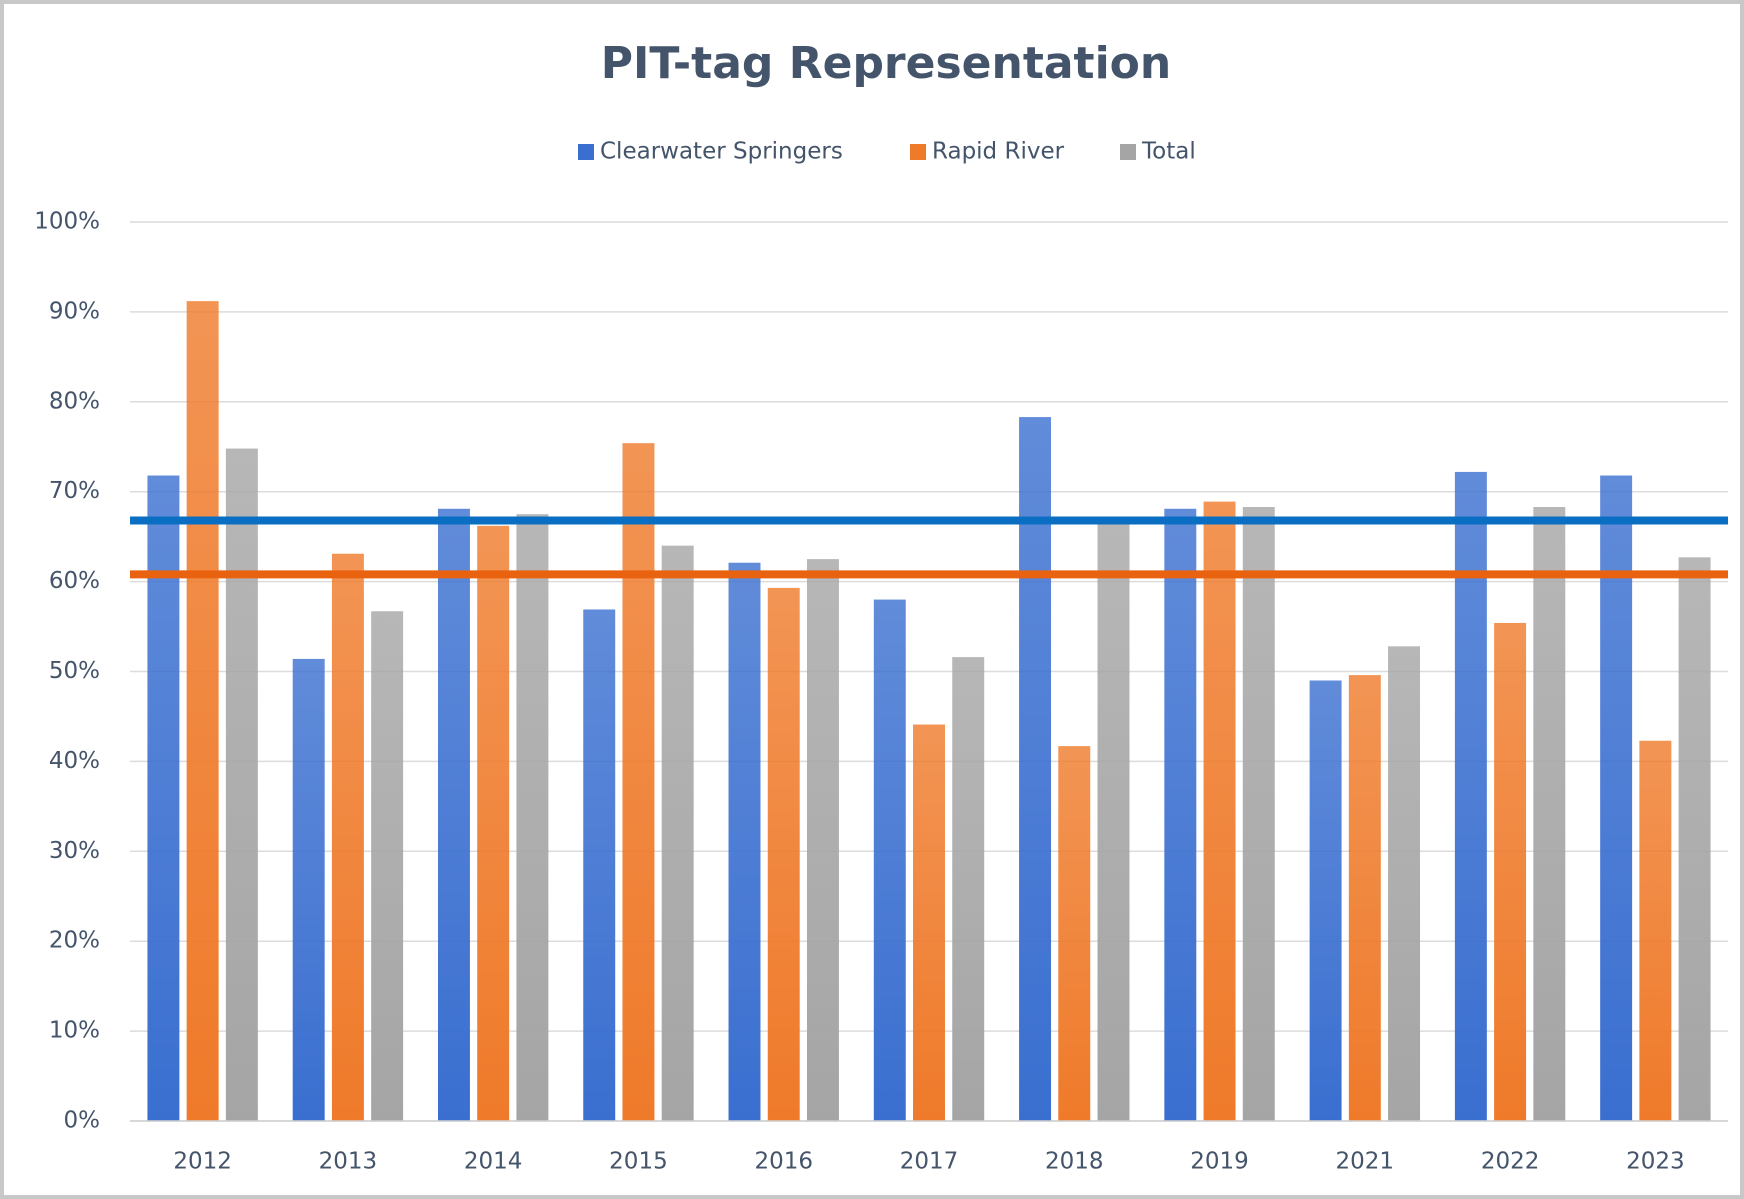  What do you see at coordinates (998, 152) in the screenshot?
I see `legend-label: Rapid River` at bounding box center [998, 152].